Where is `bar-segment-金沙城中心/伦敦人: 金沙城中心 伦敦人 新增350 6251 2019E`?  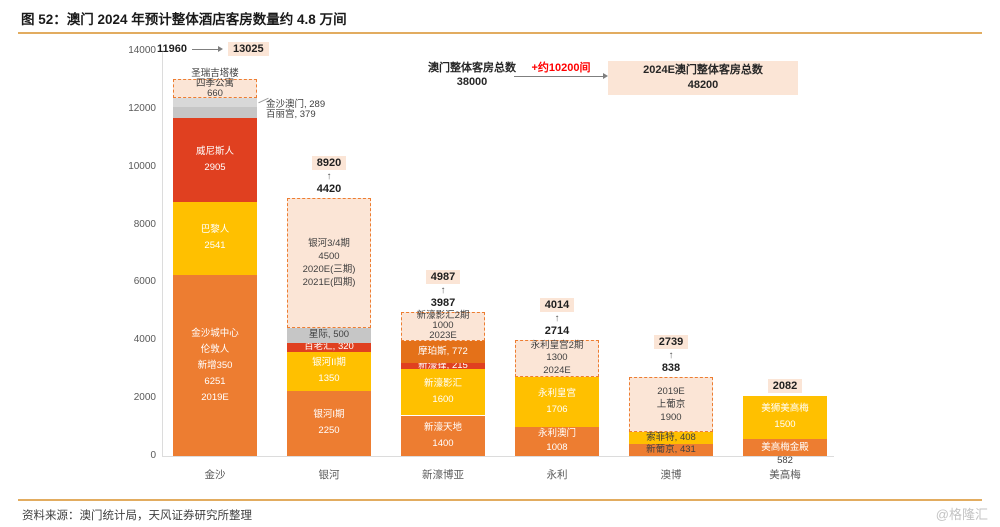 bar-segment-金沙城中心/伦敦人: 金沙城中心 伦敦人 新增350 6251 2019E is located at coordinates (215, 365).